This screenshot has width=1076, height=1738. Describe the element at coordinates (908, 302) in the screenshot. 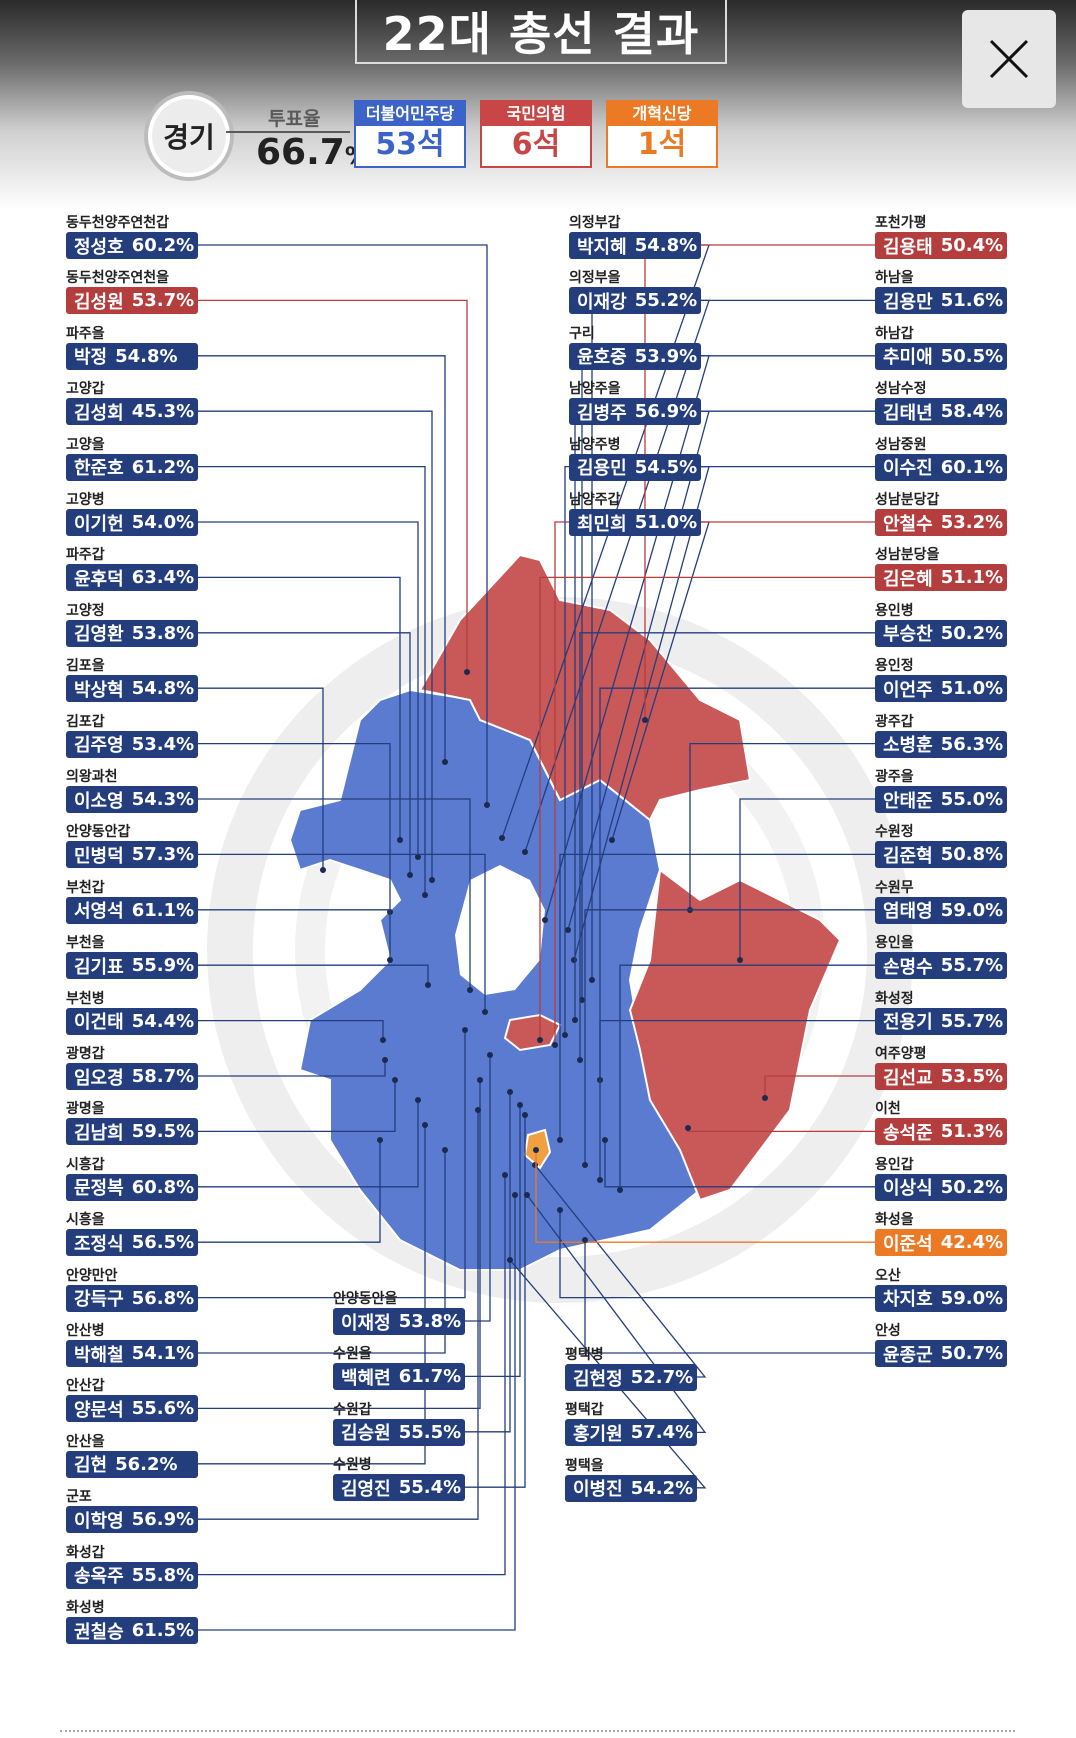

I see `candidate-name: 김용만` at that location.